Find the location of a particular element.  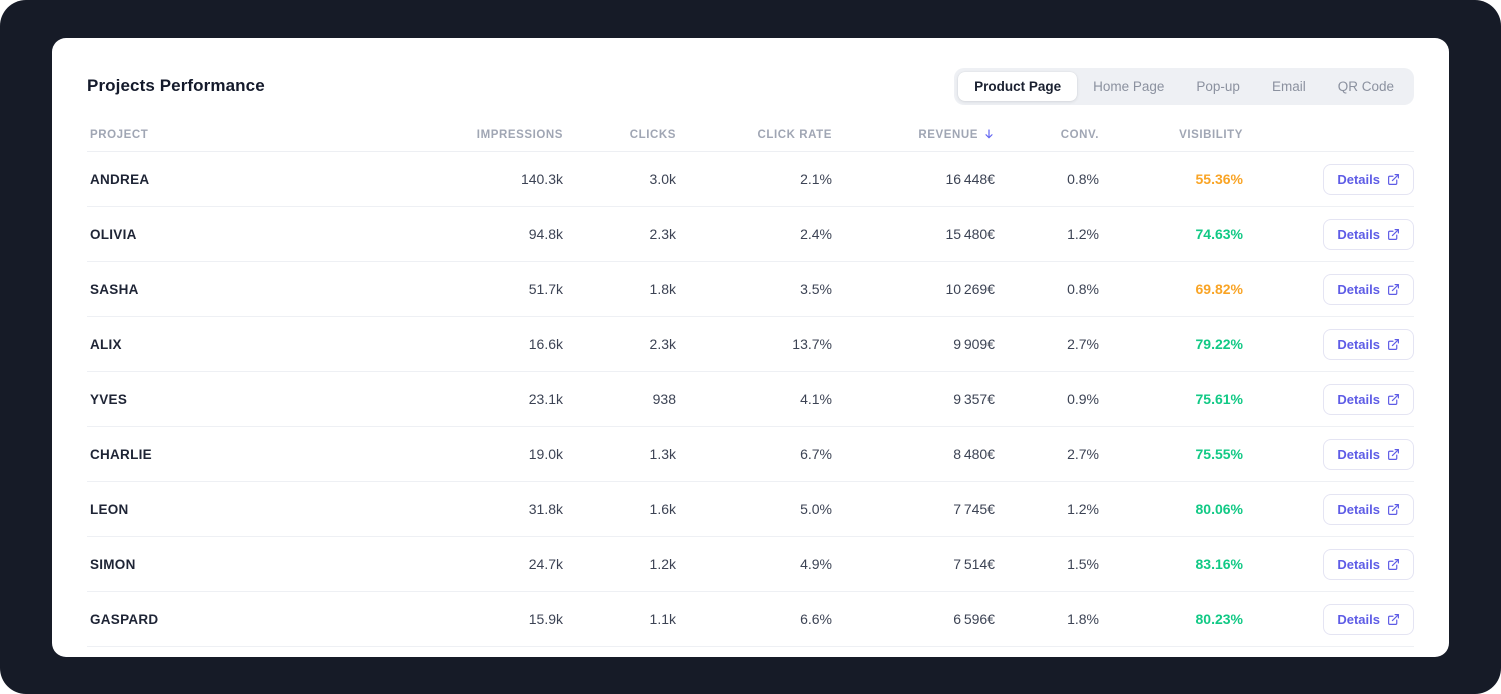

visibility-value: 74.63% is located at coordinates (1219, 234).